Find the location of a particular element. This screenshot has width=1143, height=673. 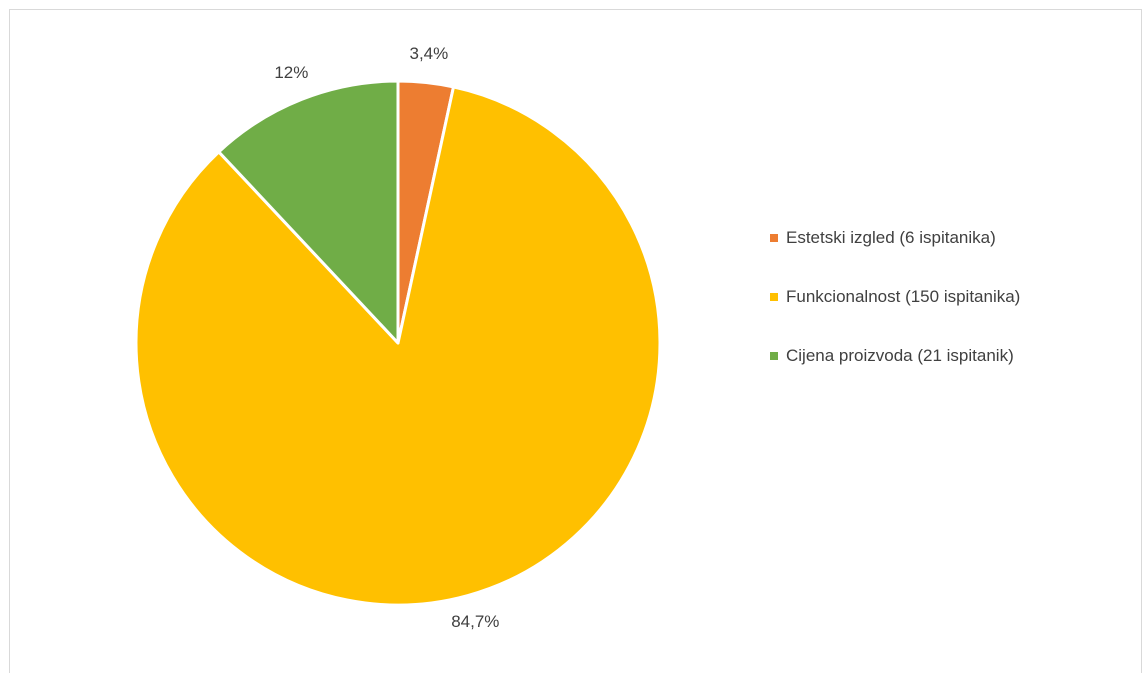

legend-item-estetski: Estetski izgled (6 ispitanika) is located at coordinates (895, 237).